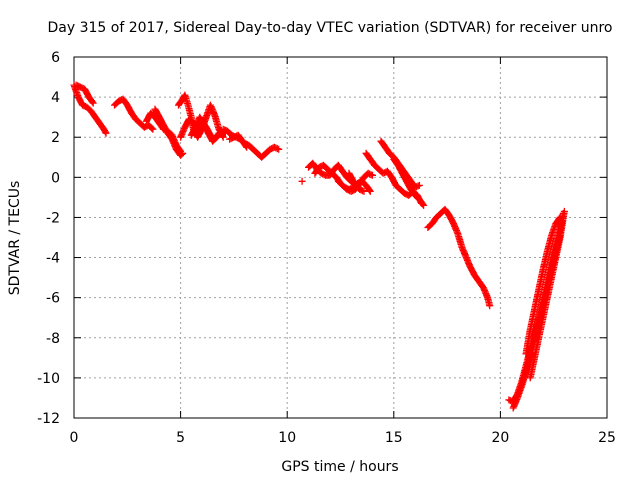  What do you see at coordinates (74, 438) in the screenshot?
I see `x-tick-label: 0` at bounding box center [74, 438].